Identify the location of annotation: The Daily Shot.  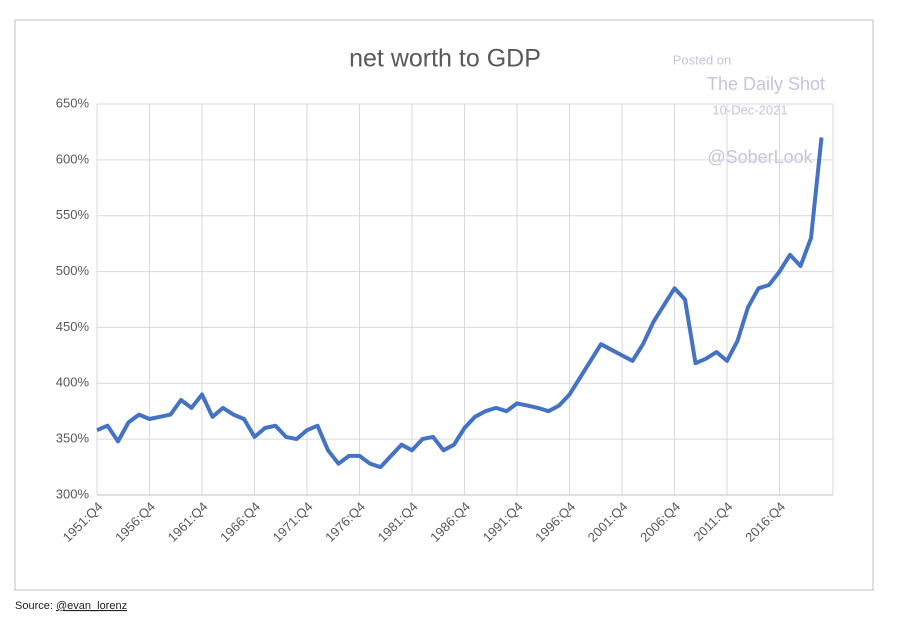
(766, 84).